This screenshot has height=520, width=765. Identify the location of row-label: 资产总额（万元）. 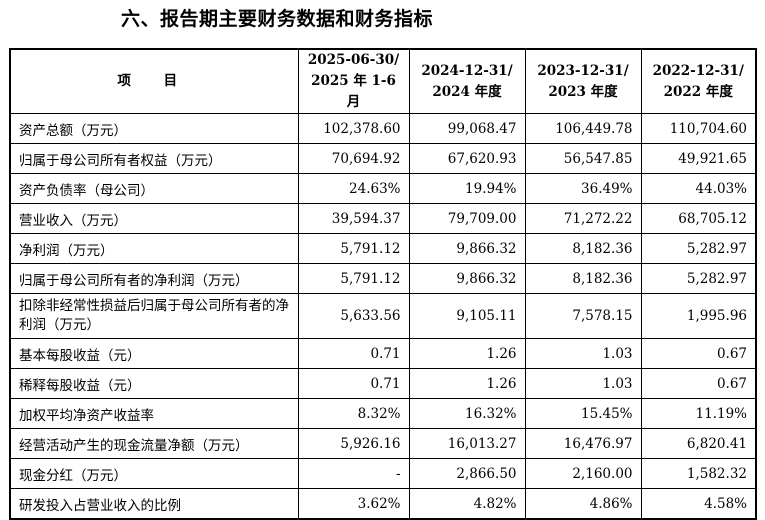
(154, 128).